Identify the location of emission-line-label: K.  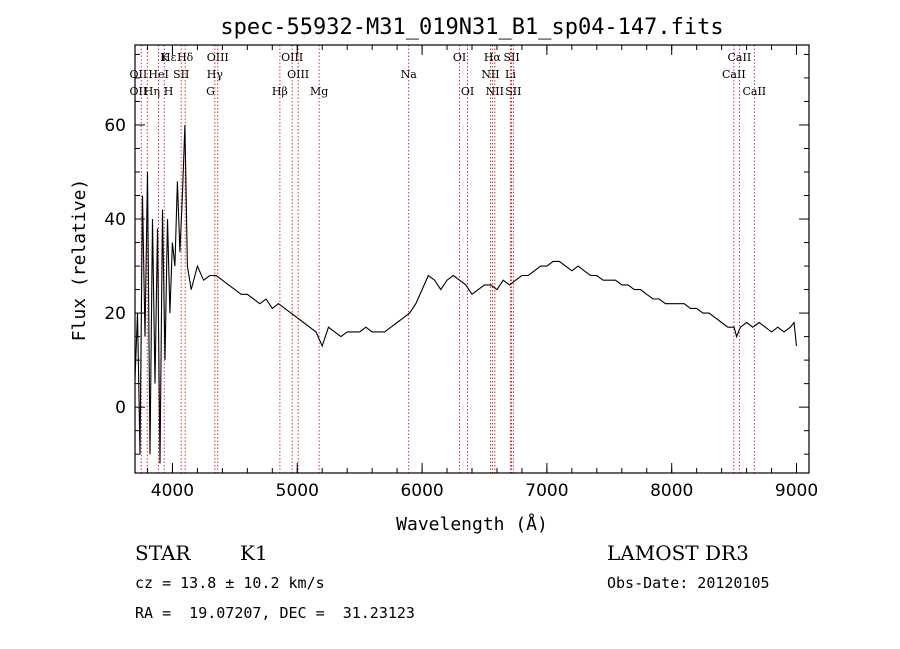
(164, 57).